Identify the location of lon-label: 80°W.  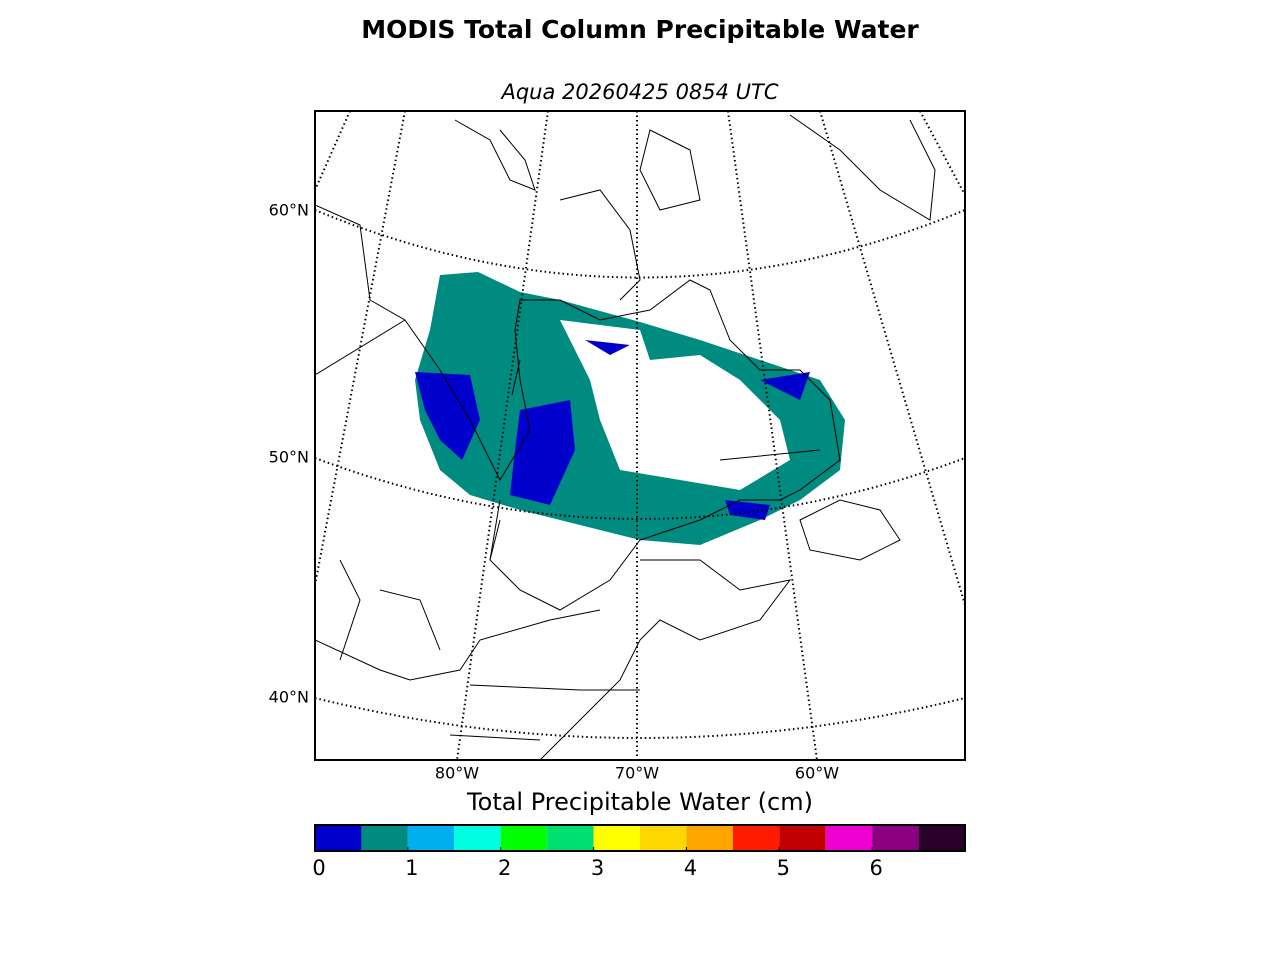
(457, 773).